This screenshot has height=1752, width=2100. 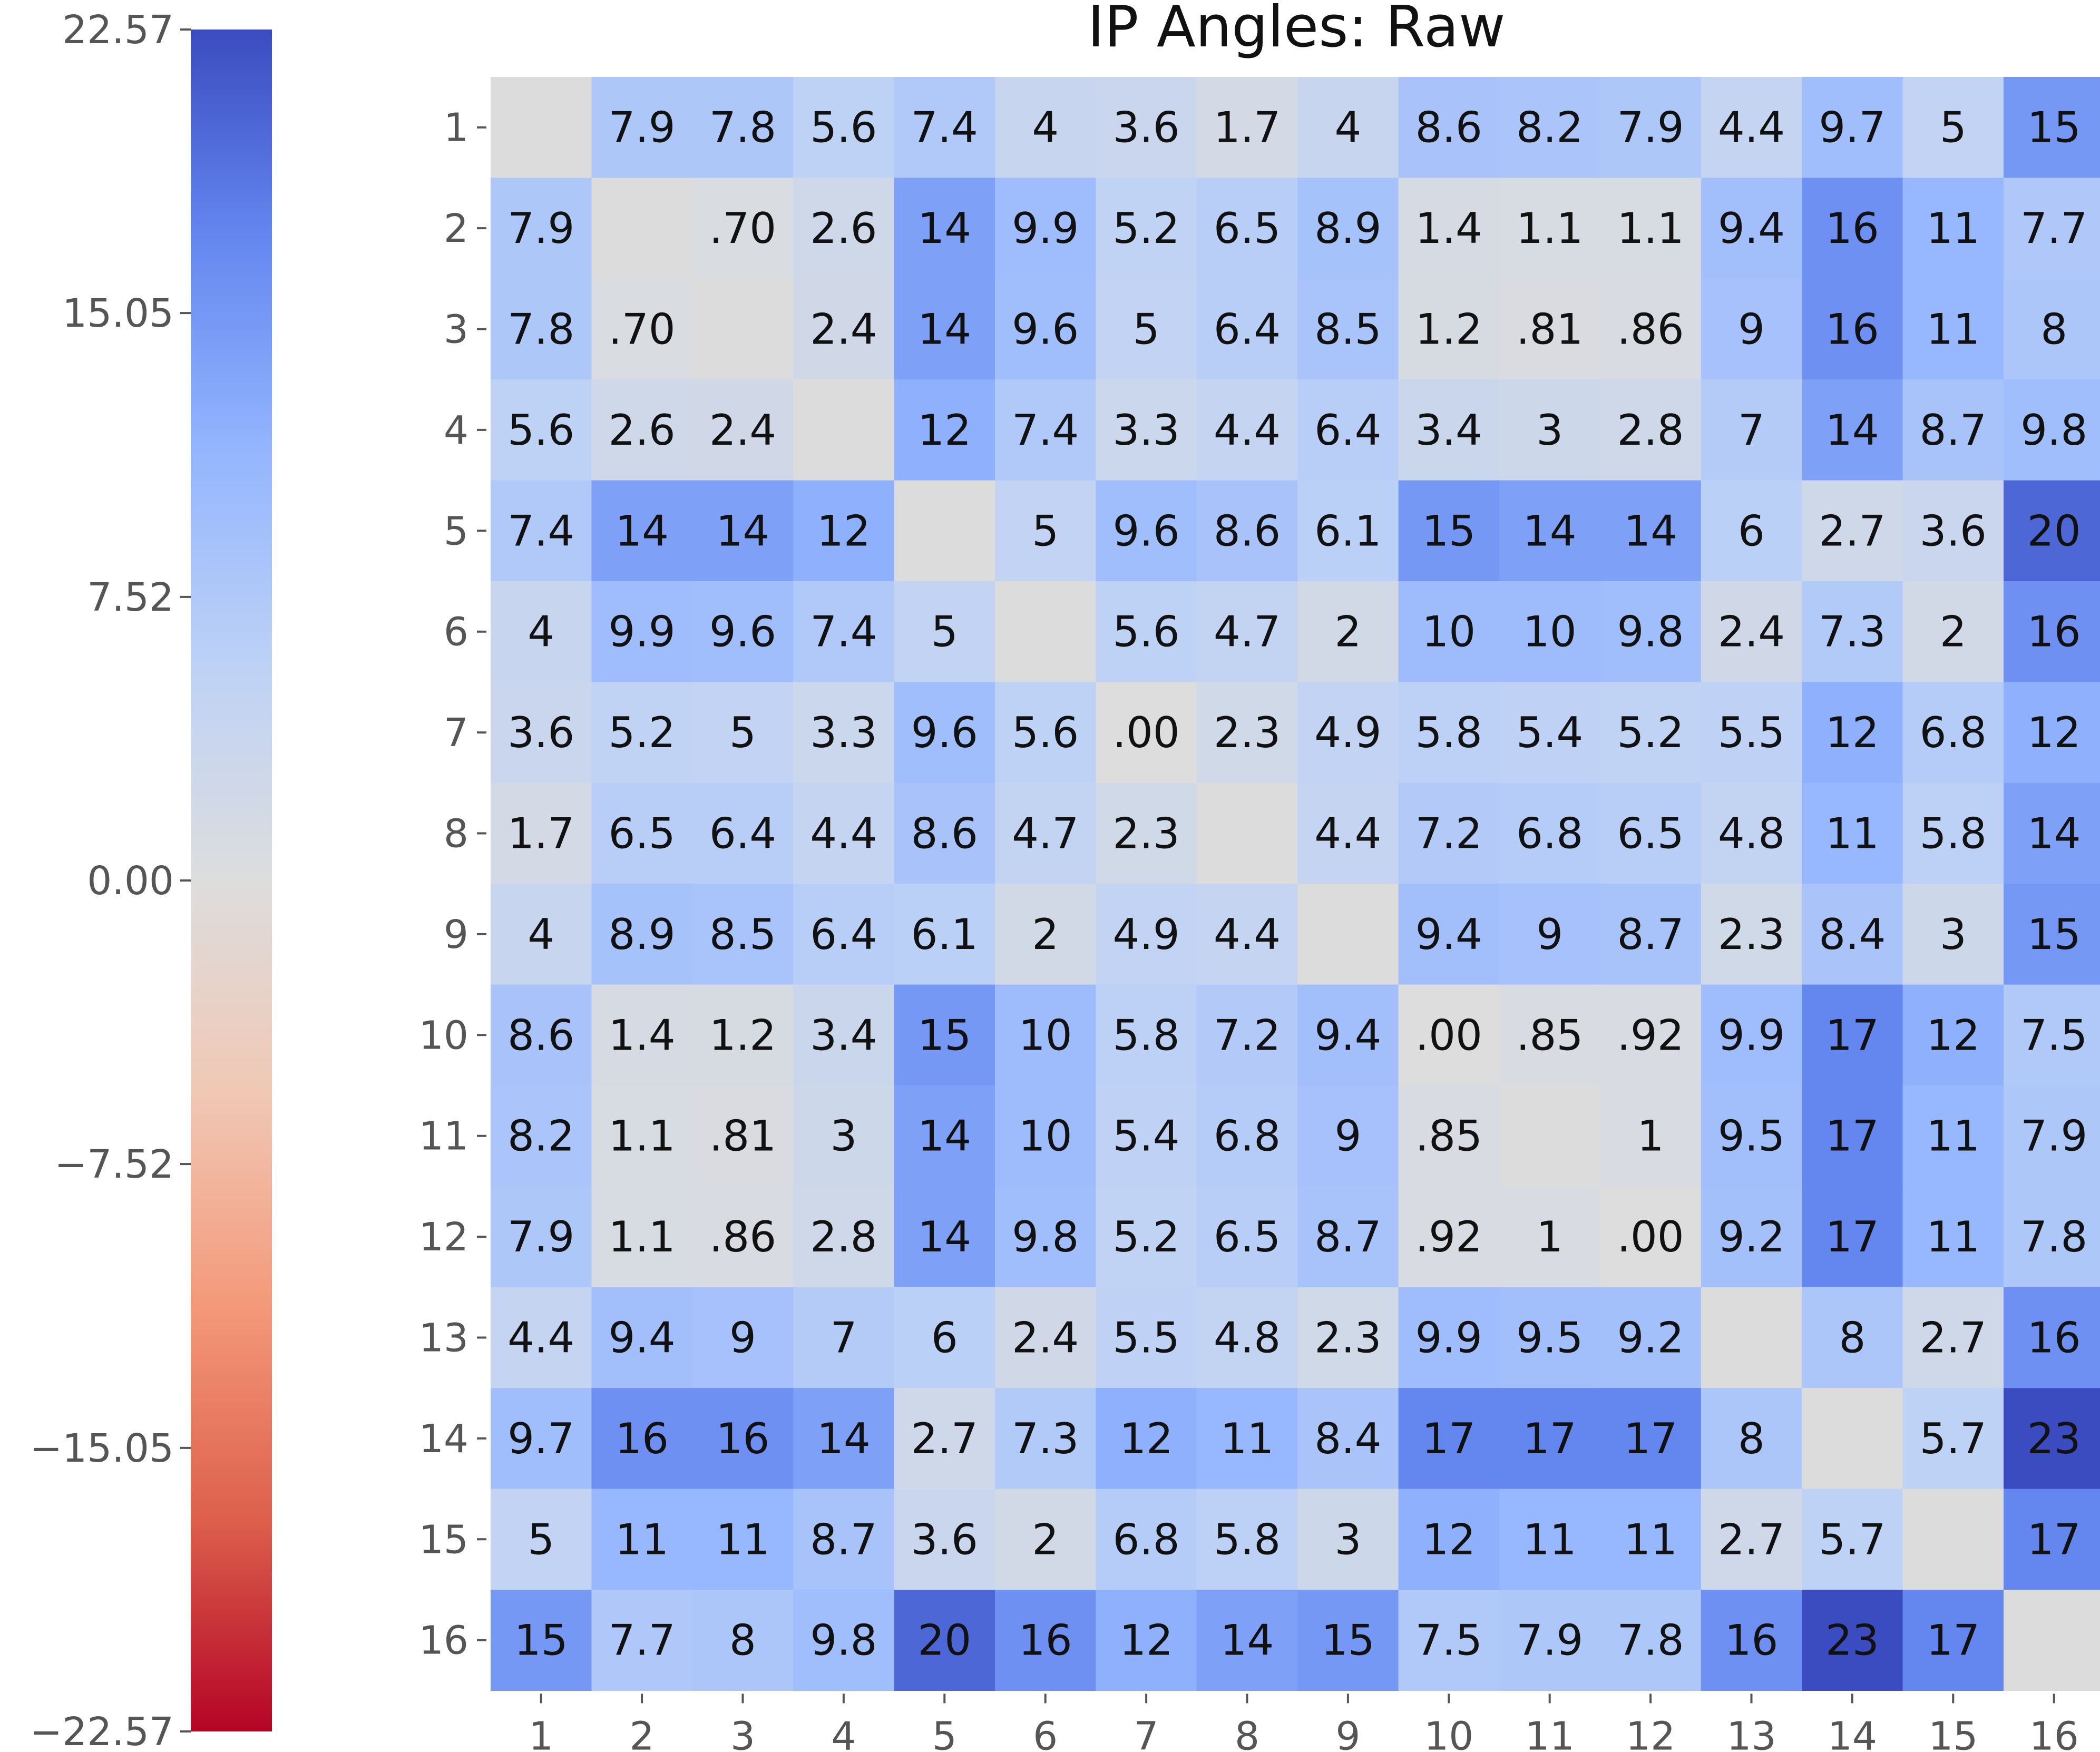 I want to click on x-tick-label: 11, so click(x=1550, y=1733).